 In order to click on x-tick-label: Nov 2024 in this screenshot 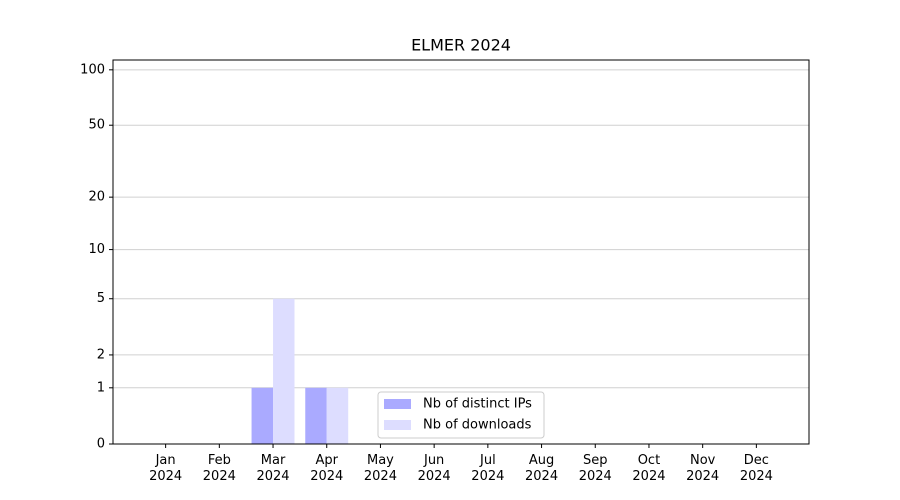, I will do `click(703, 468)`.